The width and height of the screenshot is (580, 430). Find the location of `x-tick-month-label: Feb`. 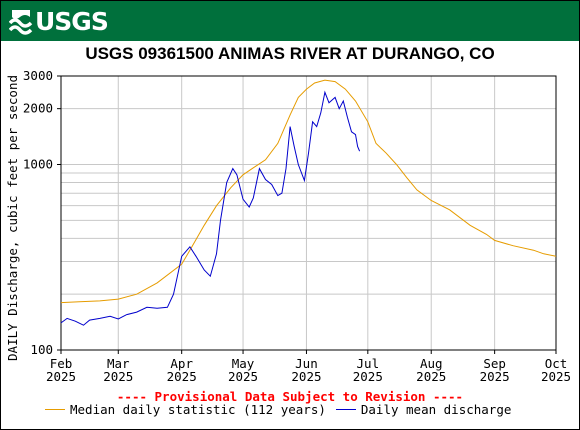

x-tick-month-label: Feb is located at coordinates (61, 363).